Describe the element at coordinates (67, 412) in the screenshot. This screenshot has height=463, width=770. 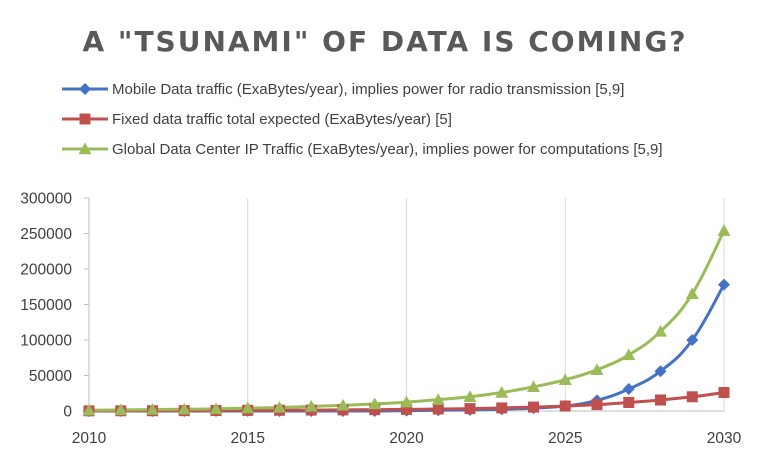
I see `y-tick-label-0: 0` at that location.